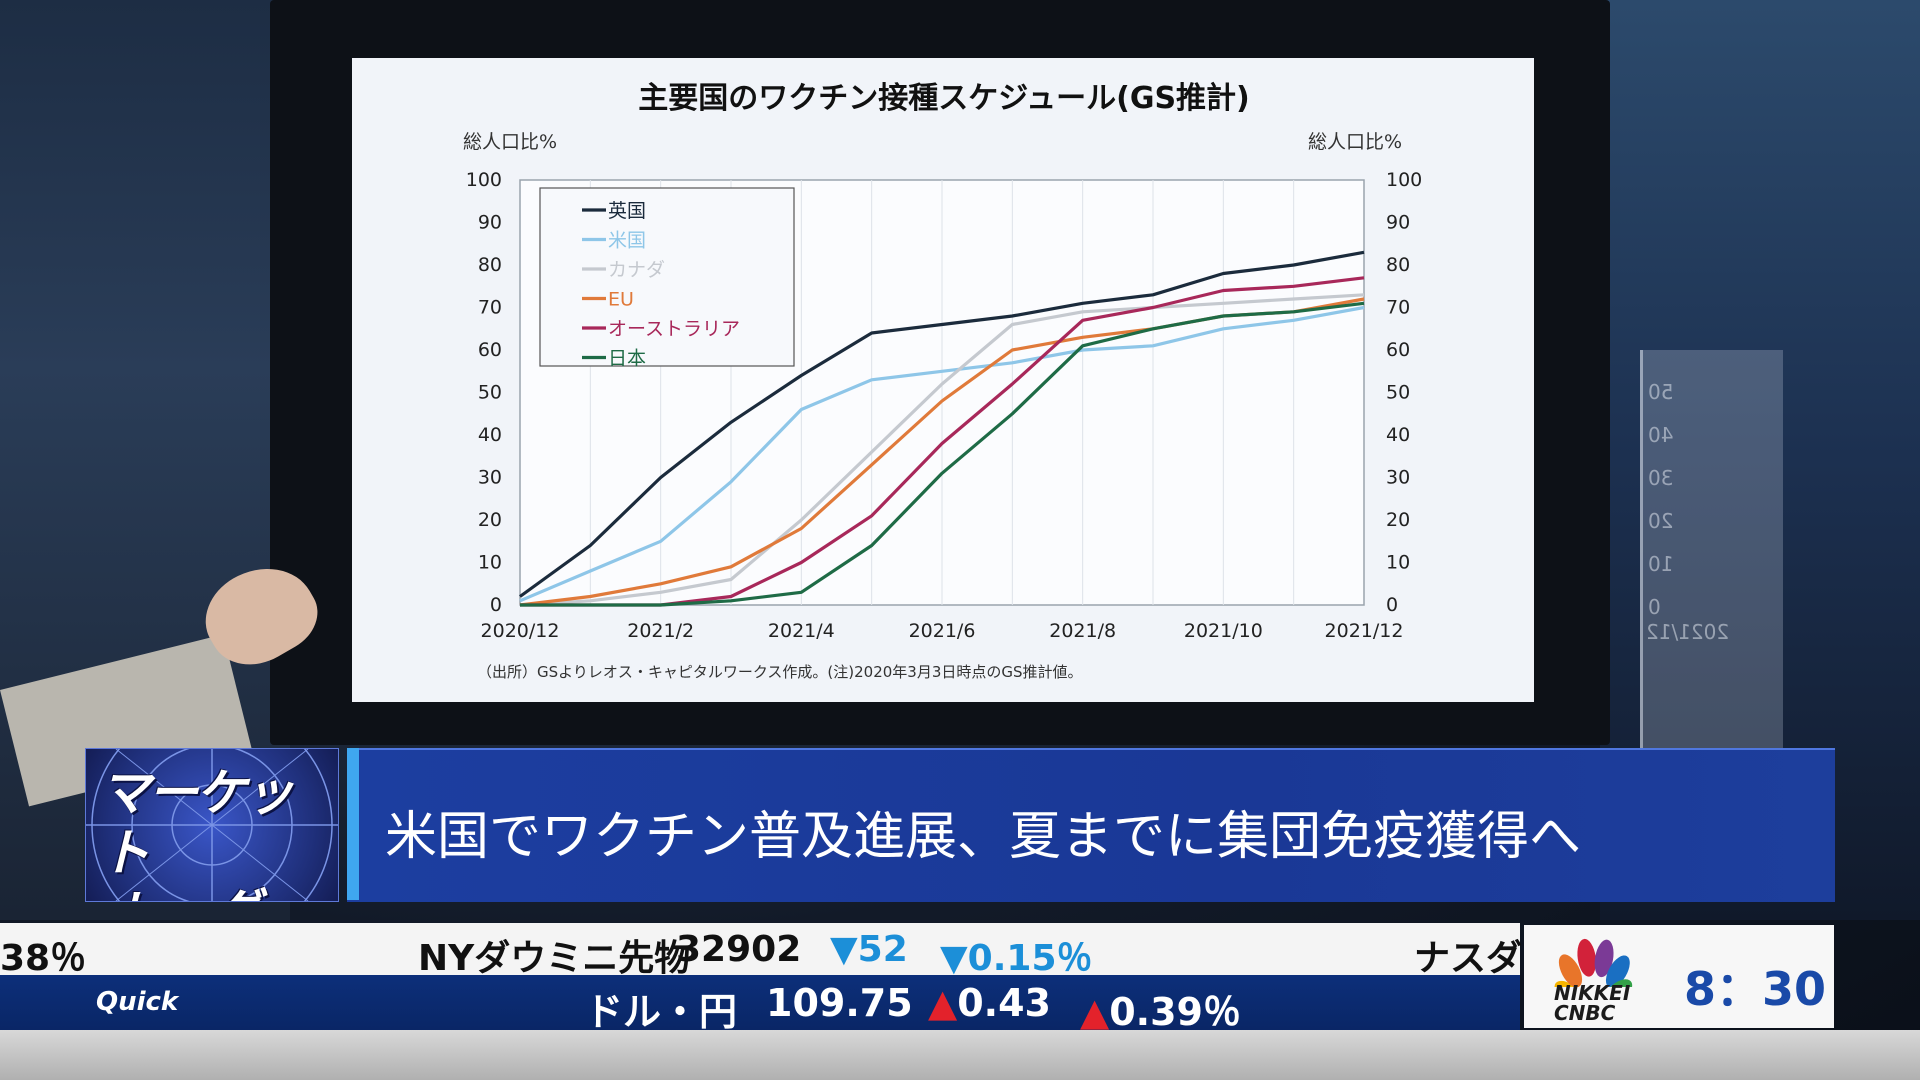  I want to click on ticker-bottom-change-value: 0.43, so click(1004, 1003).